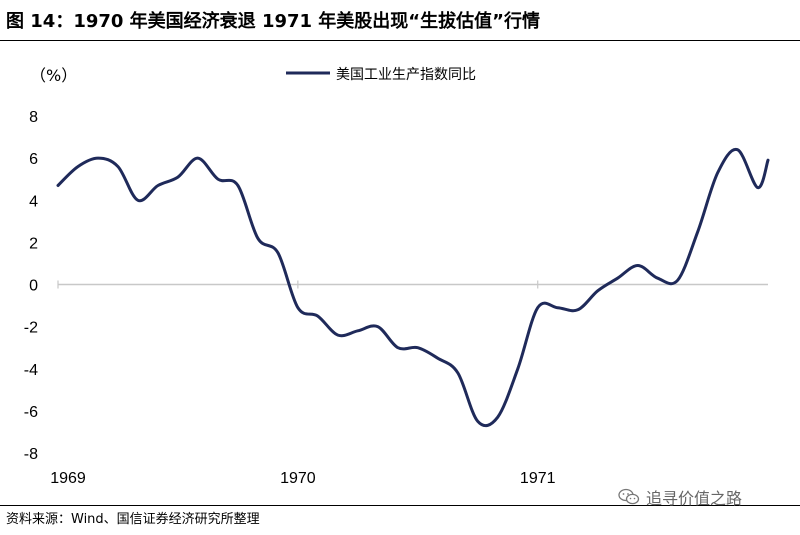  I want to click on title-divider, so click(400, 40).